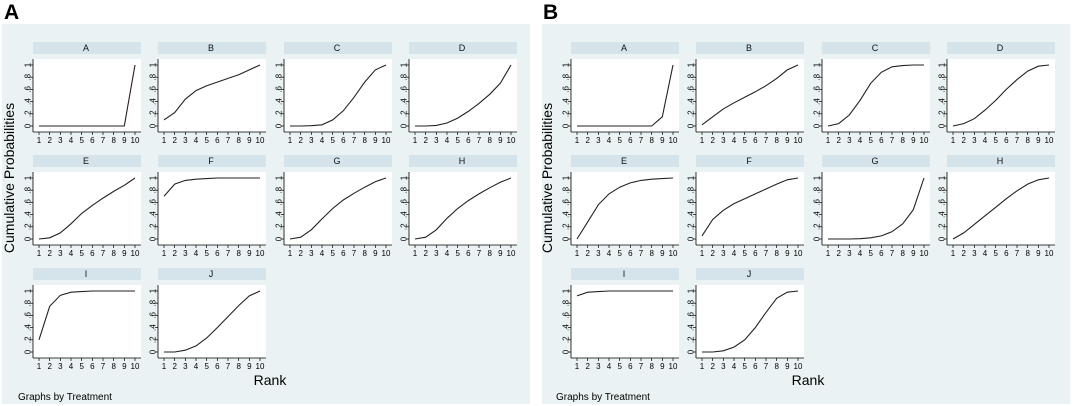 This screenshot has height=406, width=1072. Describe the element at coordinates (86, 315) in the screenshot. I see `series-line-I` at that location.